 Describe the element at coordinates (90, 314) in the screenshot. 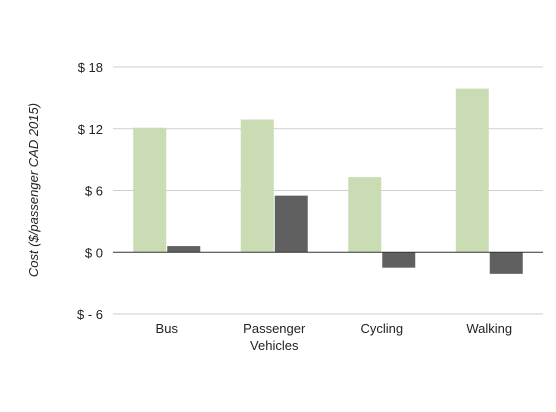

I see `y-tick-label: $ - 6` at that location.